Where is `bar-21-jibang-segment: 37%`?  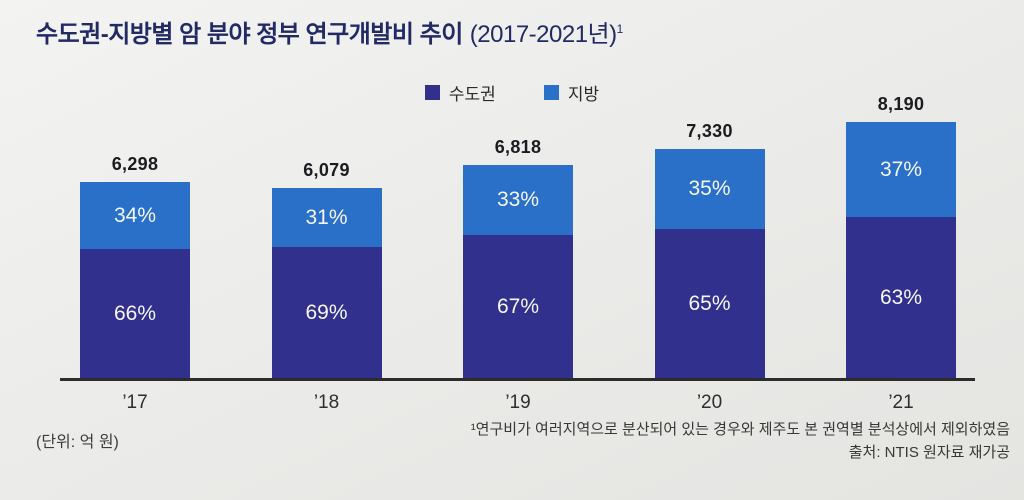 bar-21-jibang-segment: 37% is located at coordinates (901, 169).